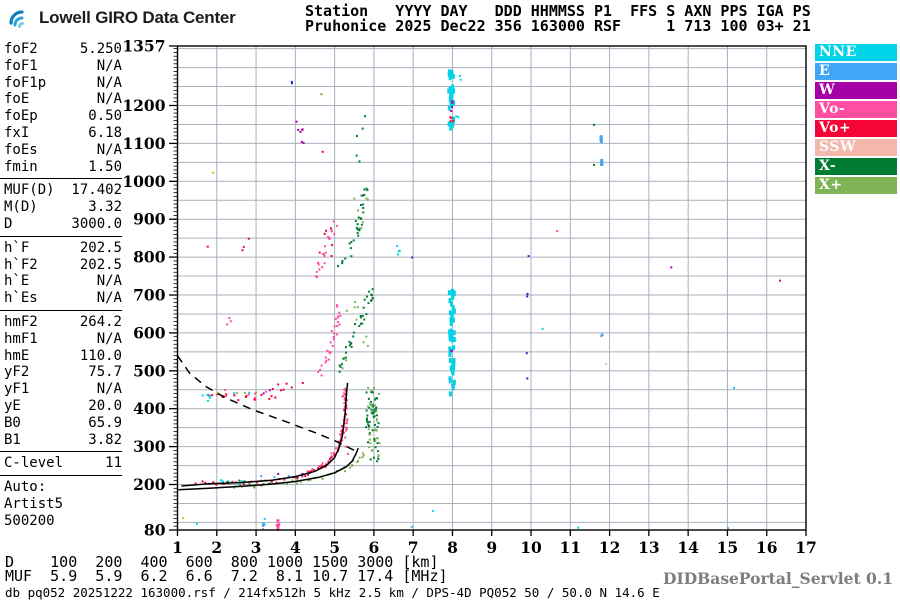 Image resolution: width=900 pixels, height=600 pixels. I want to click on legend-item-x: X+, so click(856, 185).